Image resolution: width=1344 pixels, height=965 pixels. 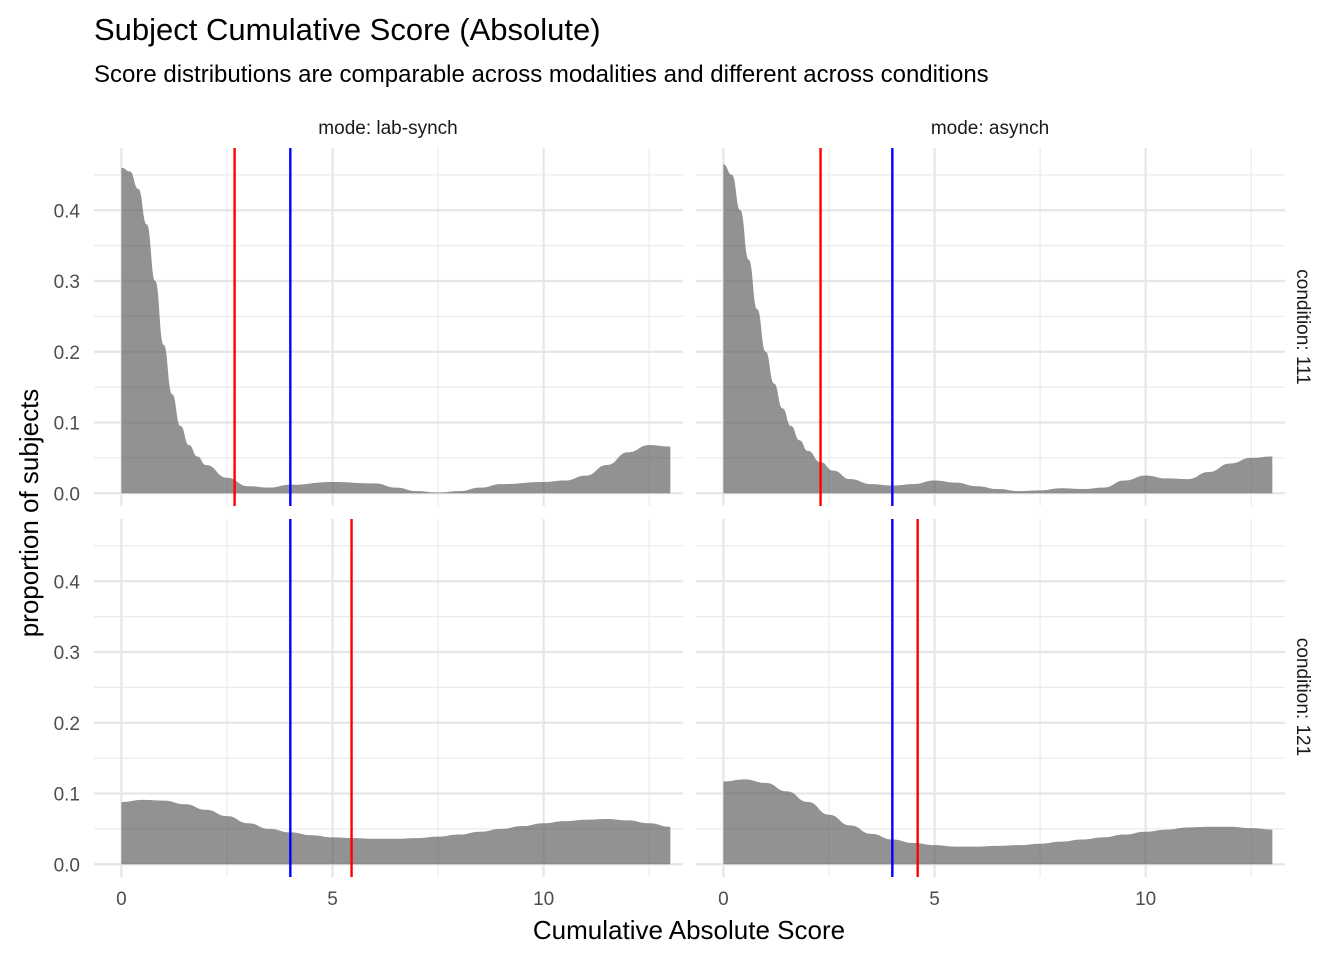 I want to click on strip-condition-111: condition: 111, so click(x=1302, y=327).